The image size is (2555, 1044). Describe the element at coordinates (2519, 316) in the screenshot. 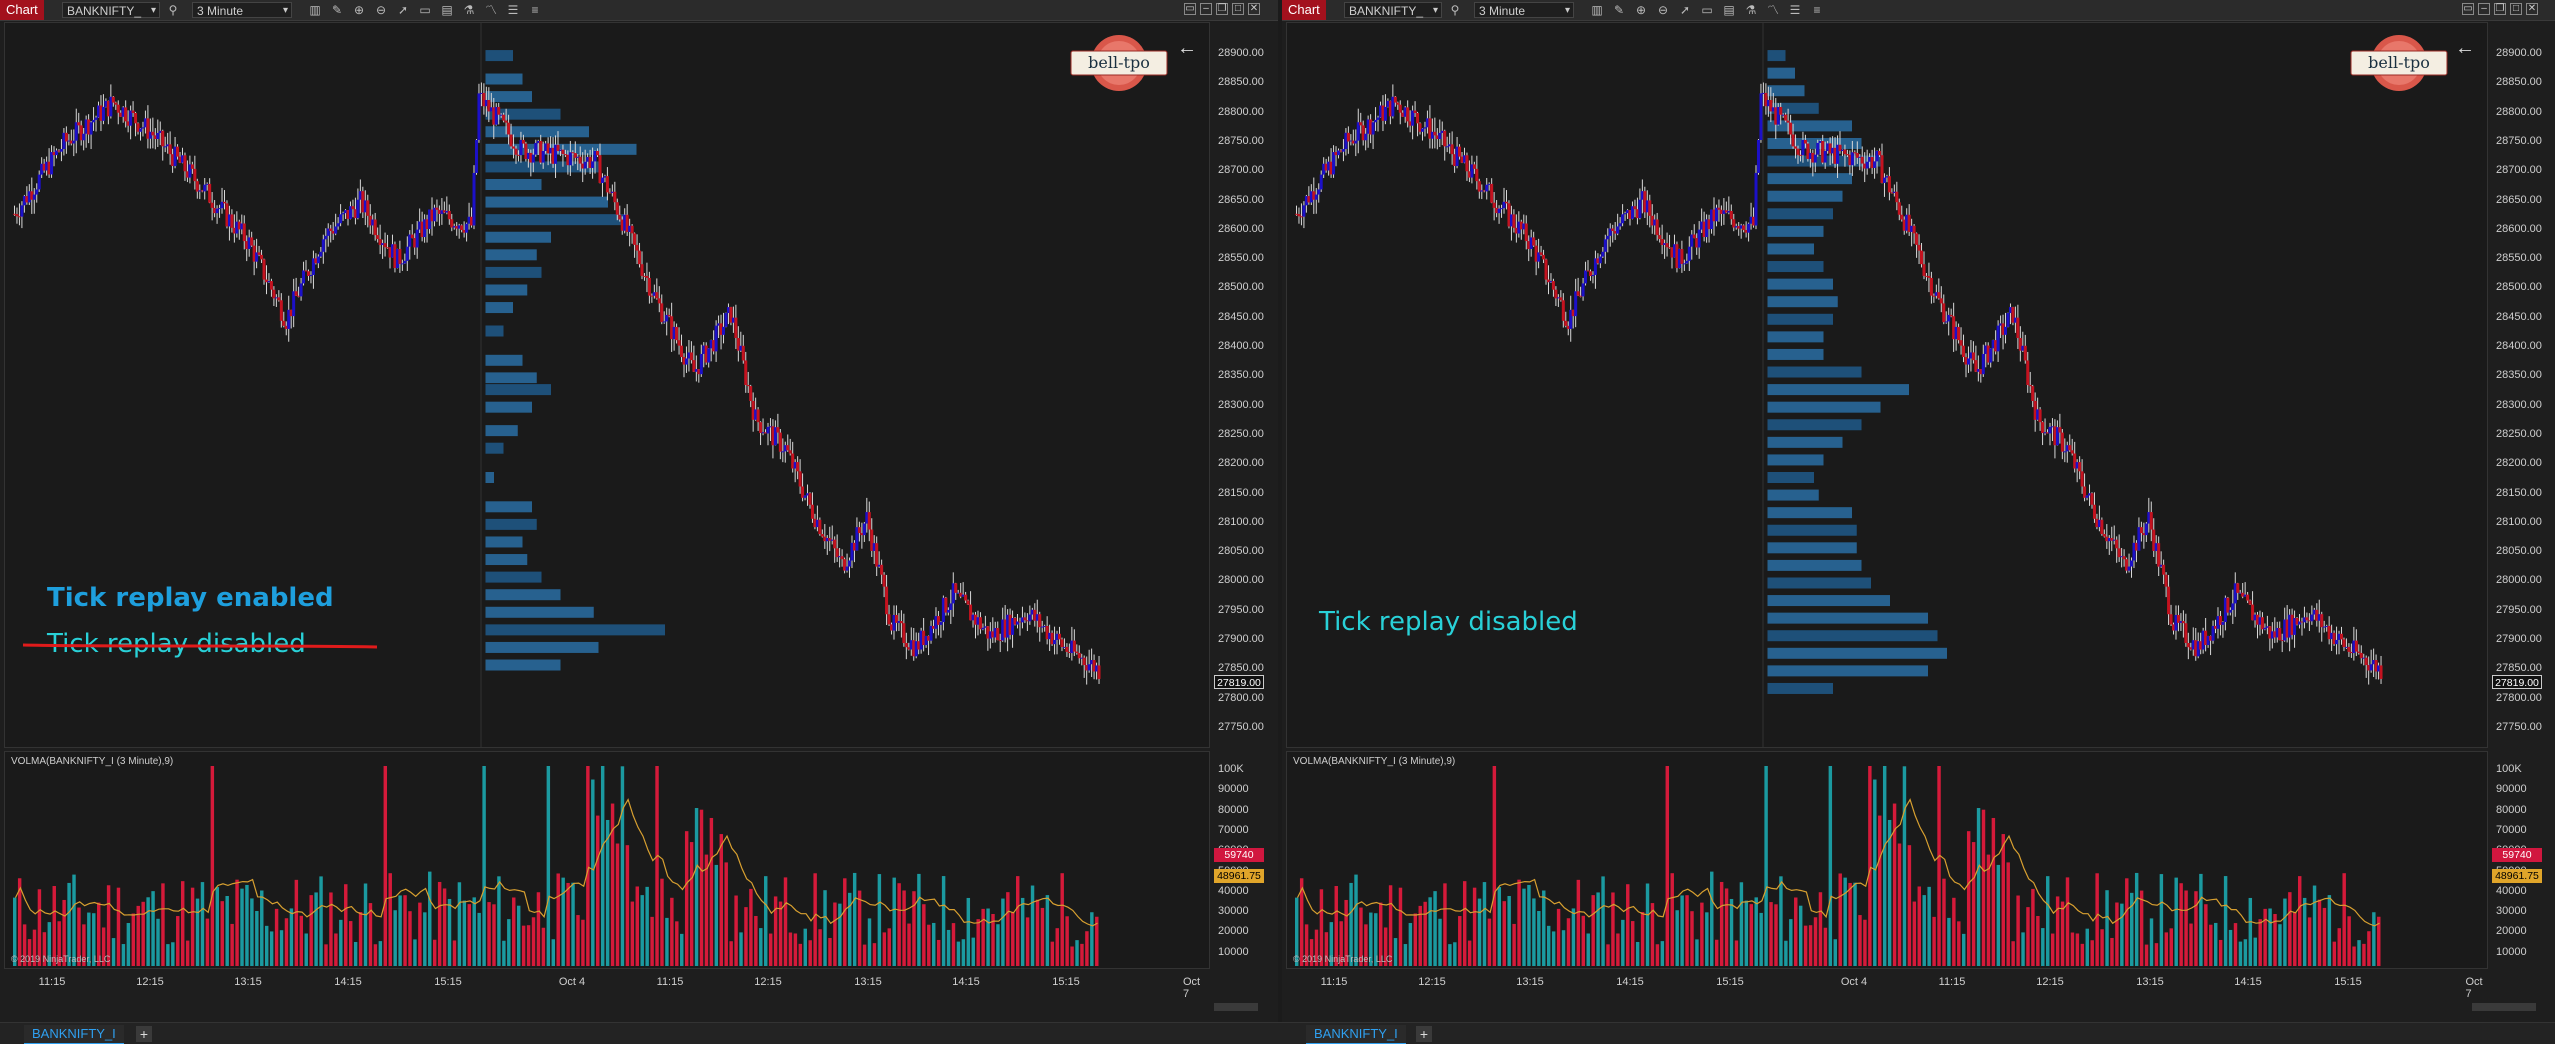

I see `price-tick-label: 28450.00` at that location.